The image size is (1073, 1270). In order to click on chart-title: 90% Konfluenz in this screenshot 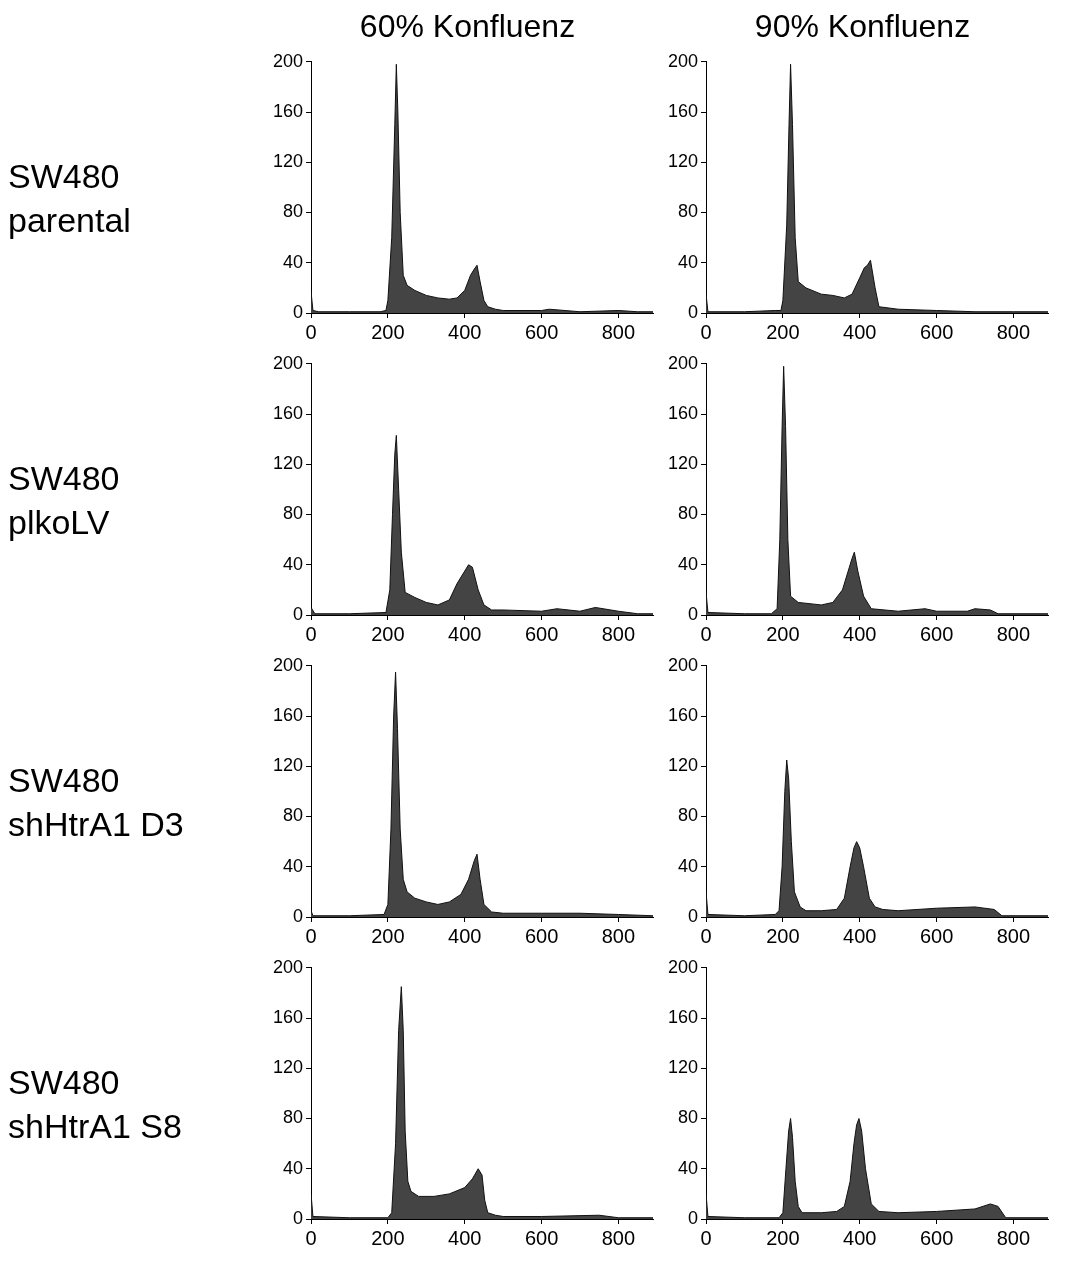, I will do `click(862, 26)`.